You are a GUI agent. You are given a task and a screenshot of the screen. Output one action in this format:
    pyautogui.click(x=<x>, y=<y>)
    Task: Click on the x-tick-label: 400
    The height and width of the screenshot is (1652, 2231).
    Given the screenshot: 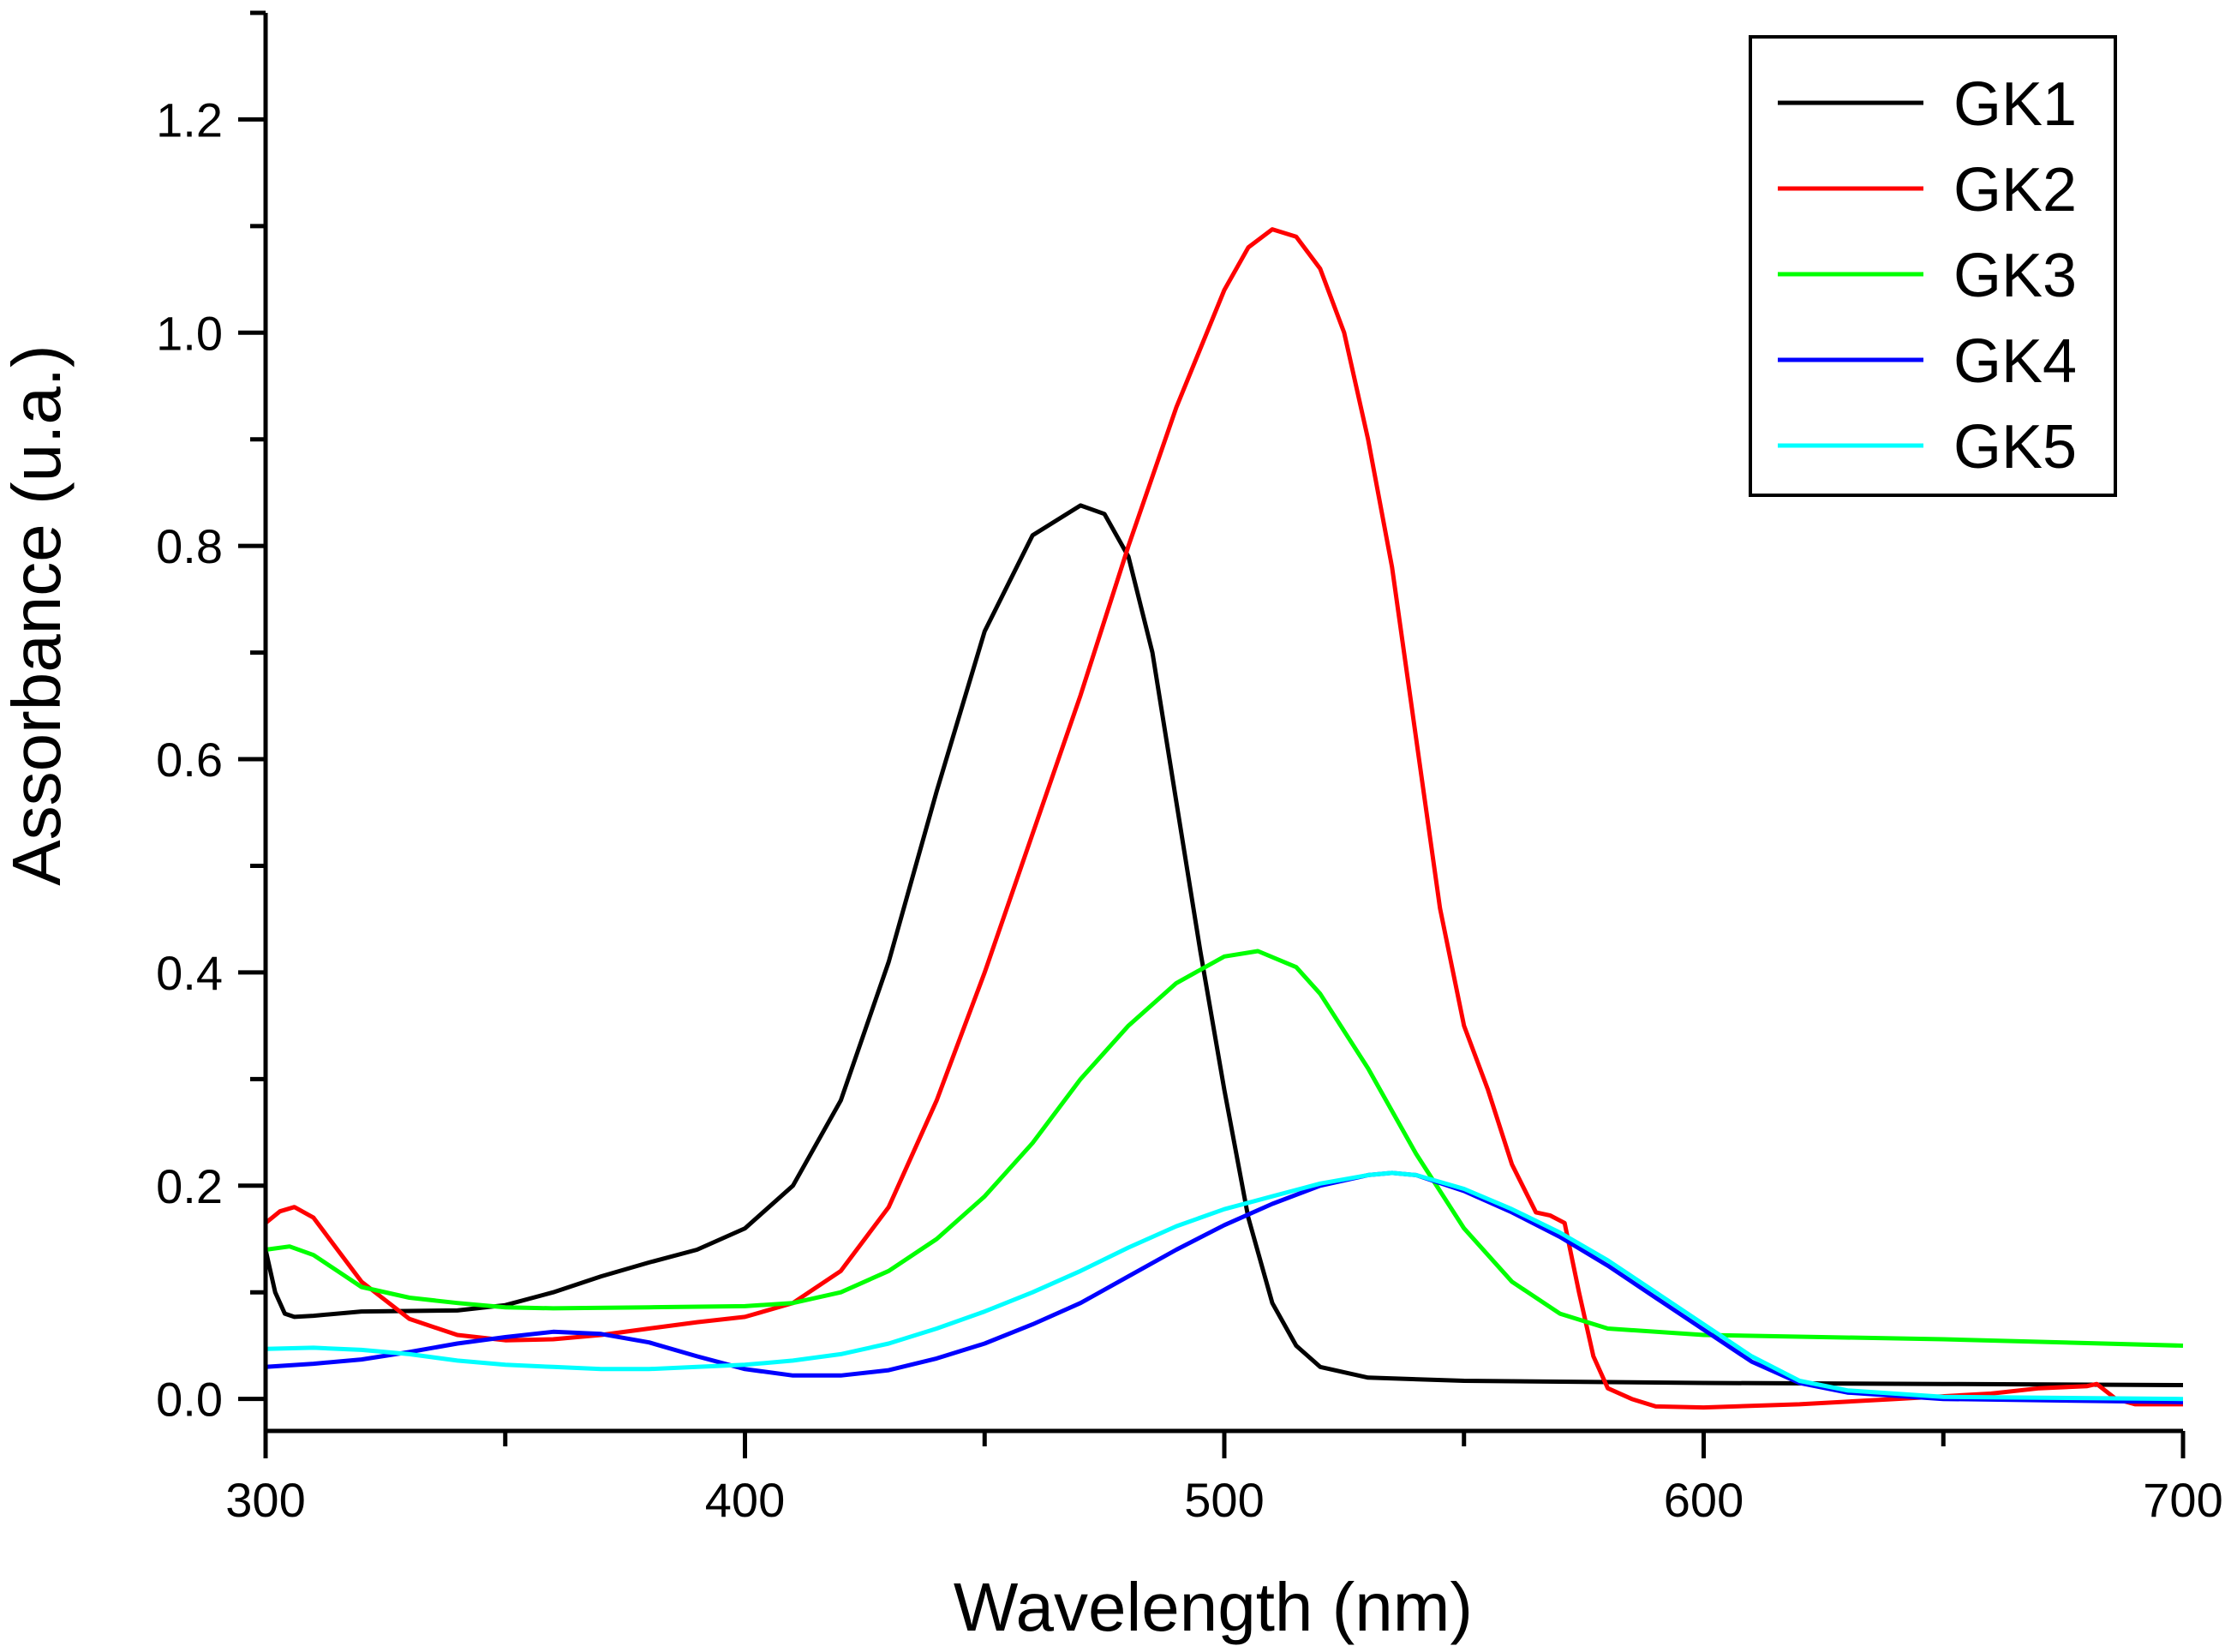 What is the action you would take?
    pyautogui.click(x=745, y=1500)
    